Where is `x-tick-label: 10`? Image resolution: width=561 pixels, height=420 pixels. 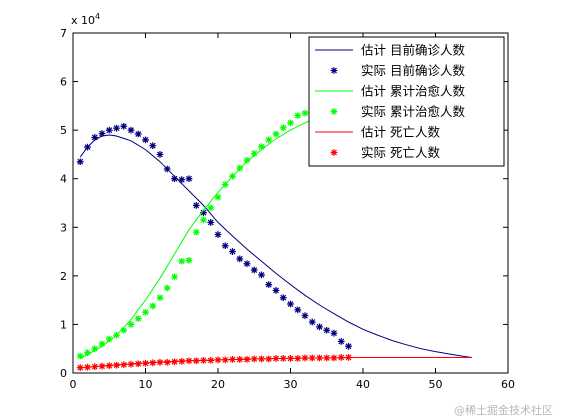
x-tick-label: 10 is located at coordinates (146, 384).